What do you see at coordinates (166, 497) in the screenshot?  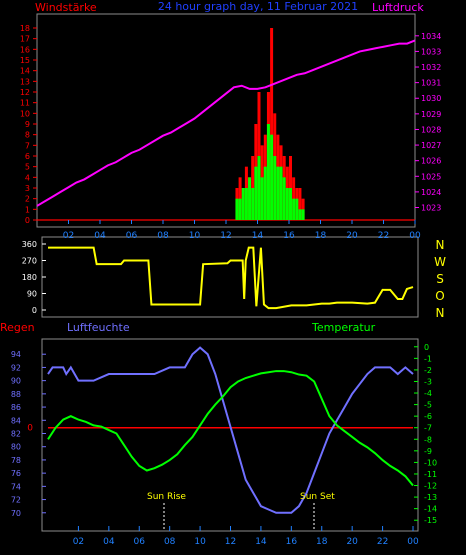 I see `sun-rise-label: Sun Rise` at bounding box center [166, 497].